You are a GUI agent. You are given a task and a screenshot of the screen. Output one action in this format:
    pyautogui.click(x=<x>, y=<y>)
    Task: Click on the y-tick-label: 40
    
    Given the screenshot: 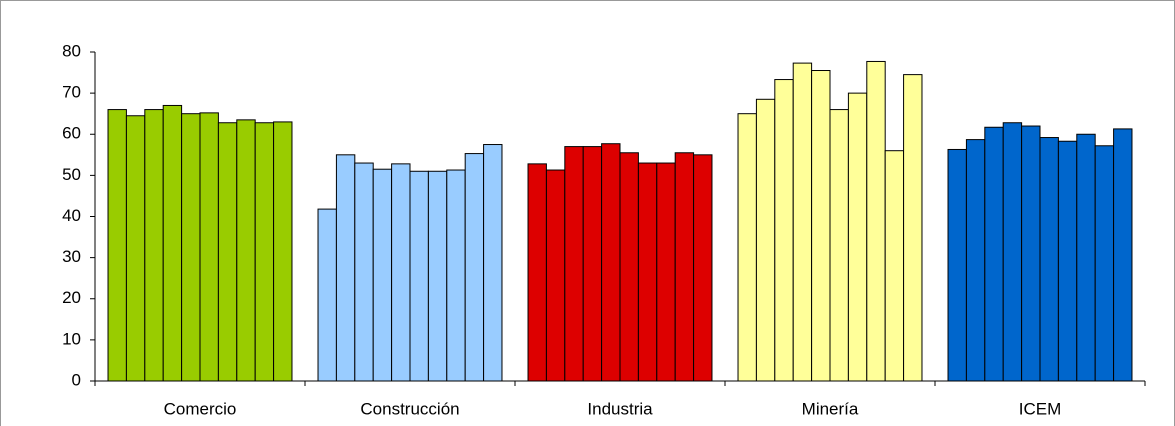 What is the action you would take?
    pyautogui.click(x=71, y=215)
    